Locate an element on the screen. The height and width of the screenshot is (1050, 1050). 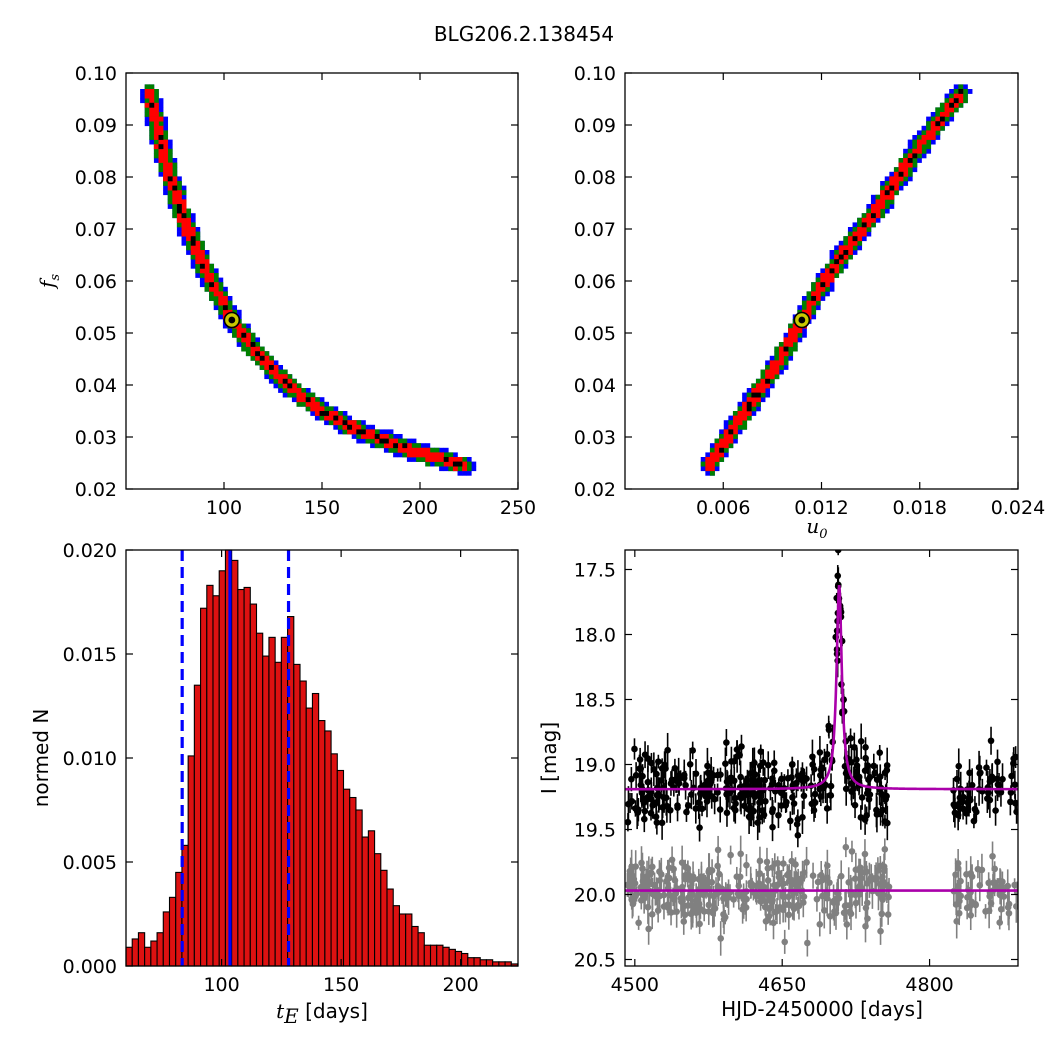
x-tick-label: 0.006 is located at coordinates (723, 508).